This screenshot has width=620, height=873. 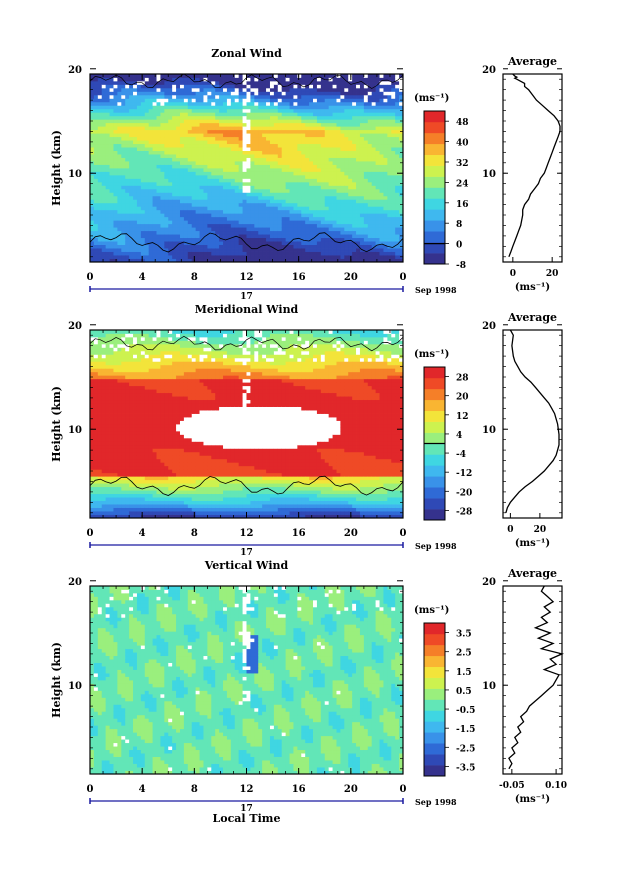 What do you see at coordinates (434, 215) in the screenshot?
I see `colorbar-swatch` at bounding box center [434, 215].